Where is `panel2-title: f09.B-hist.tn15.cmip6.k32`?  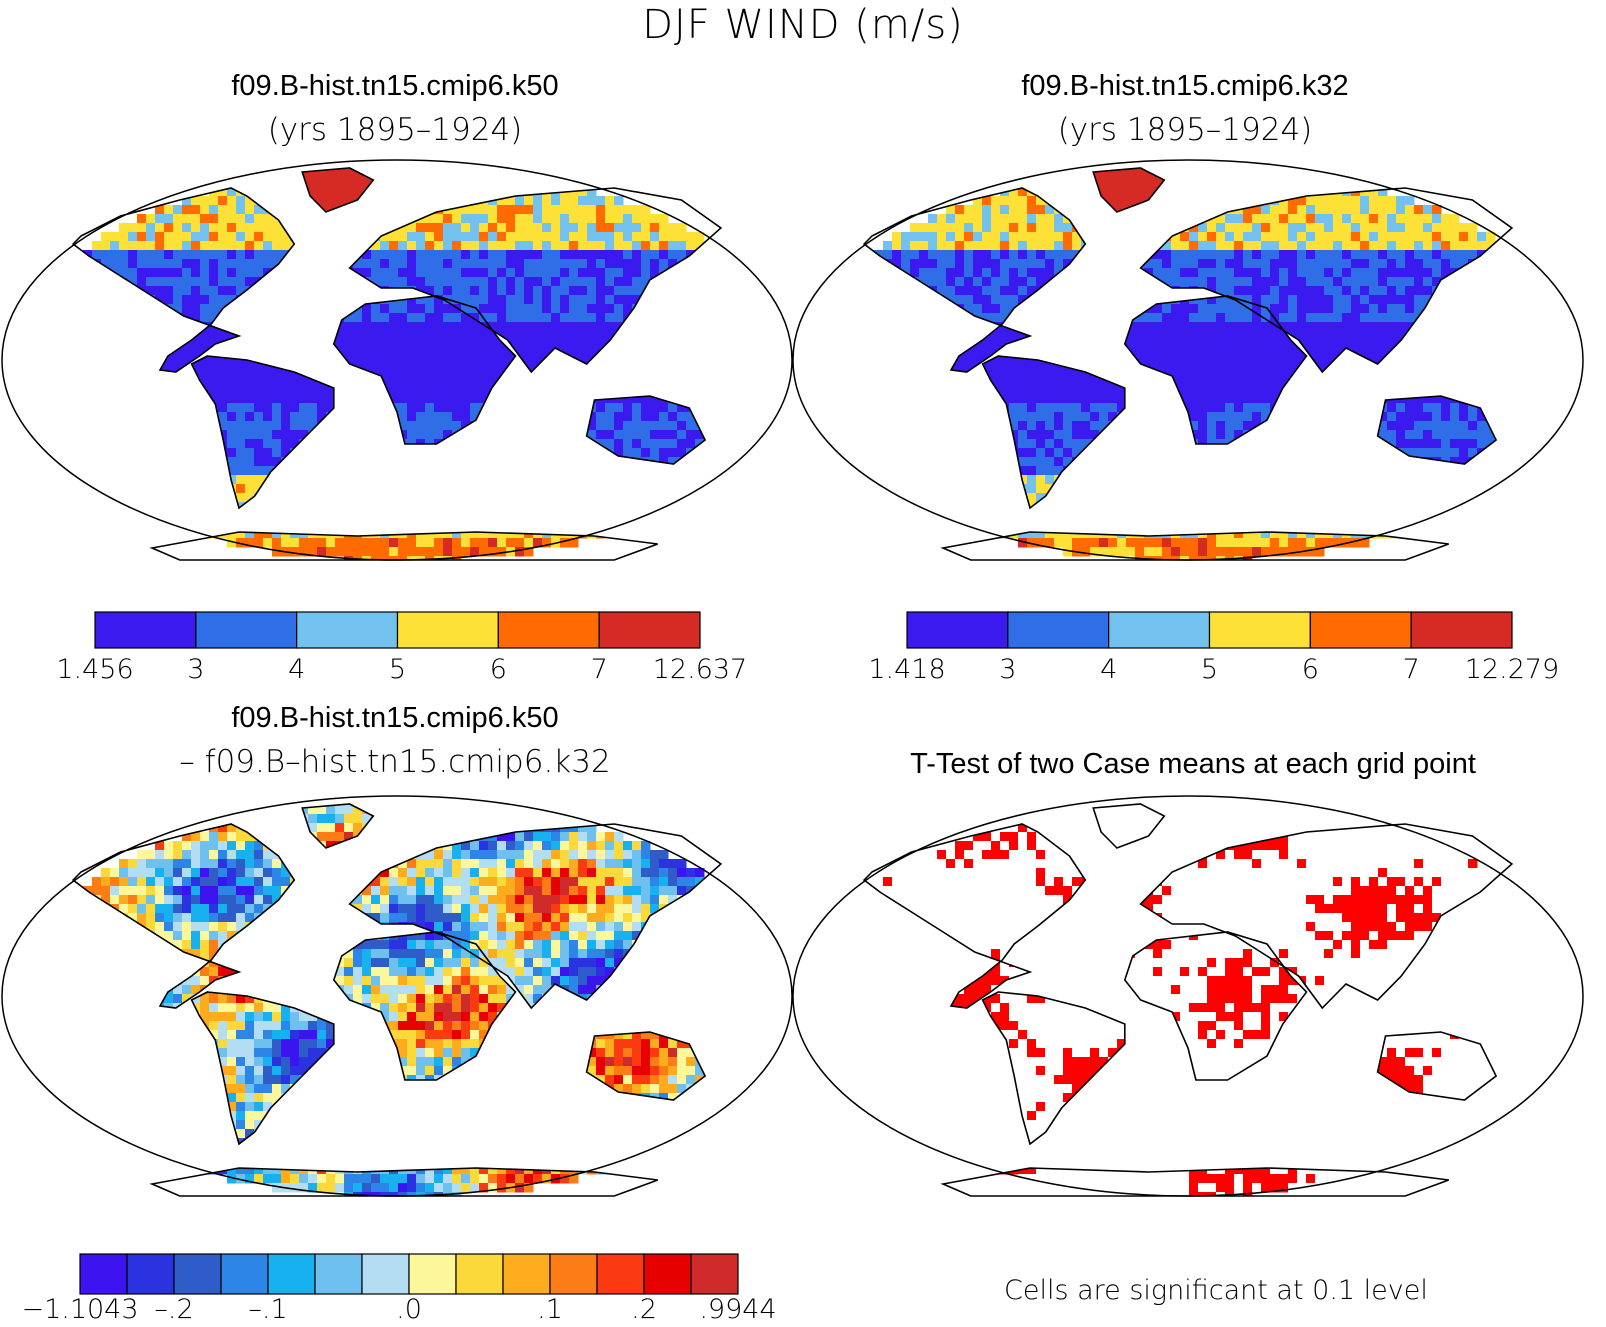 panel2-title: f09.B-hist.tn15.cmip6.k32 is located at coordinates (1185, 86).